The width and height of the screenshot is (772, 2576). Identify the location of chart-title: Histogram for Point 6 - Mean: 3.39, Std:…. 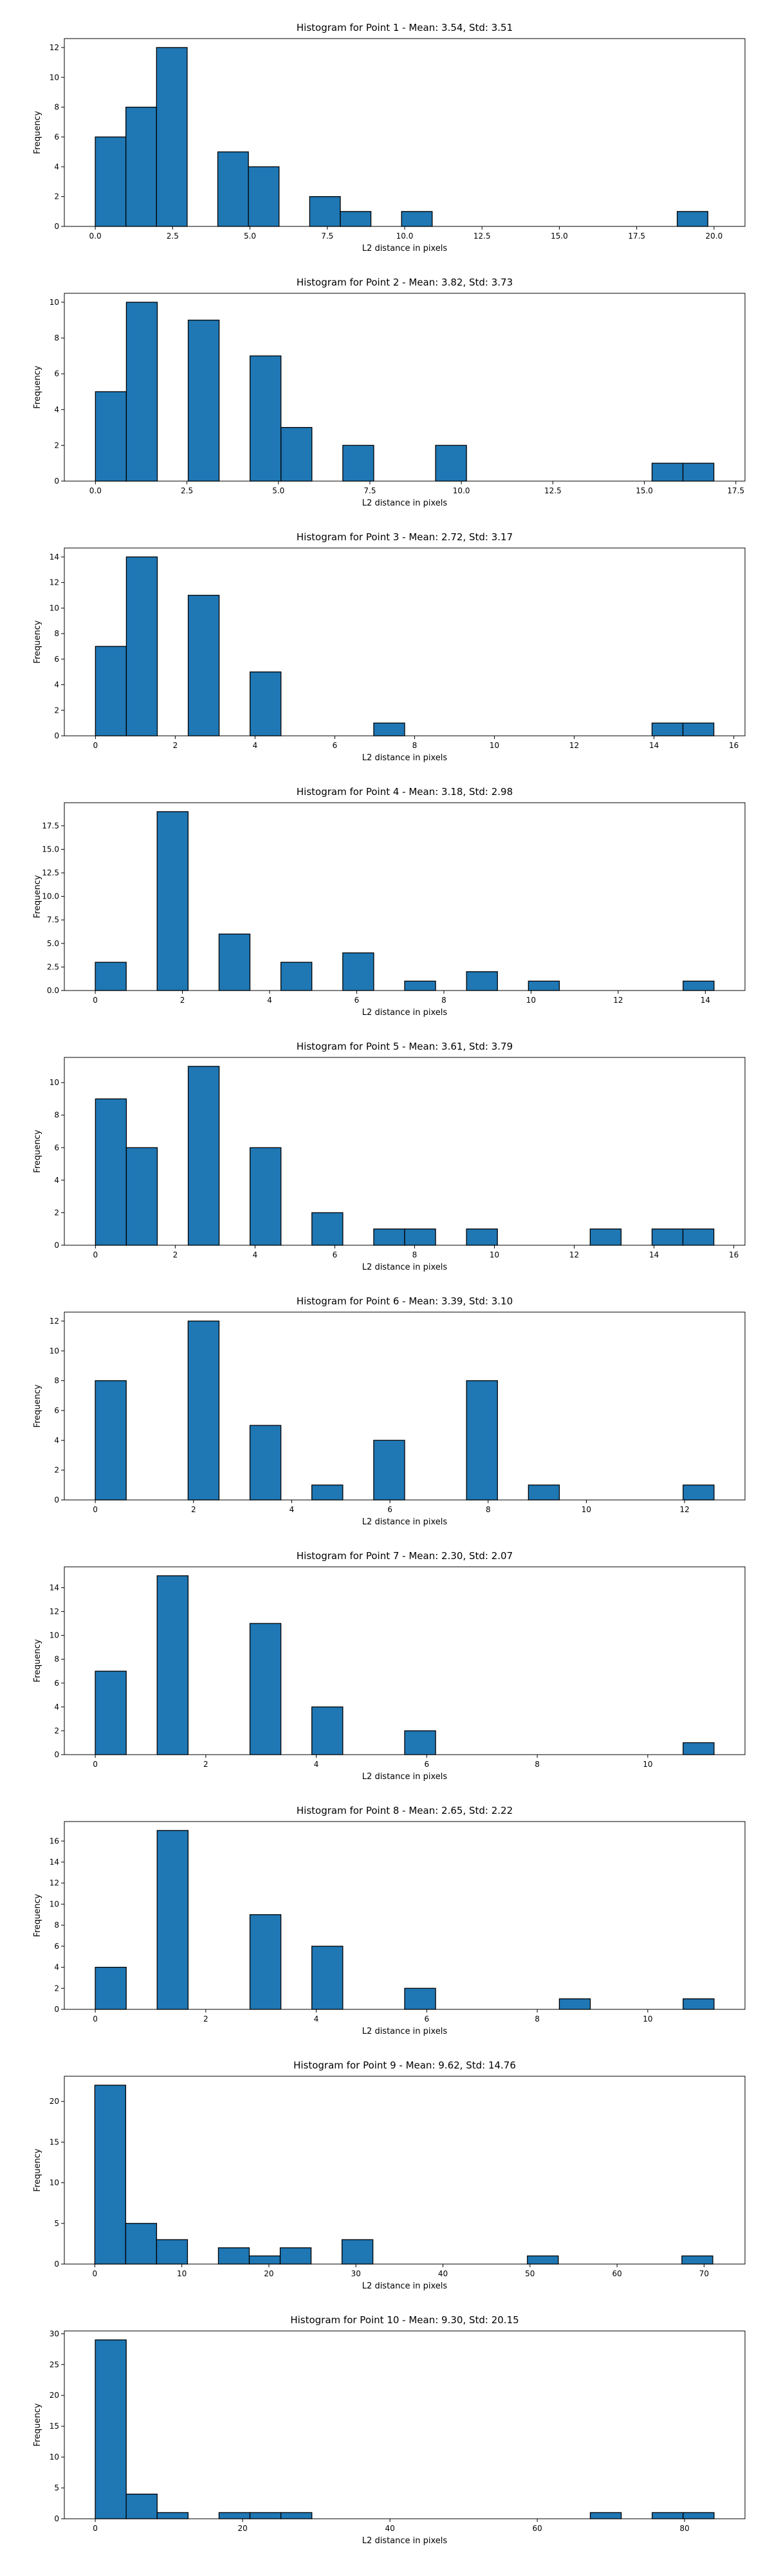
(405, 1301).